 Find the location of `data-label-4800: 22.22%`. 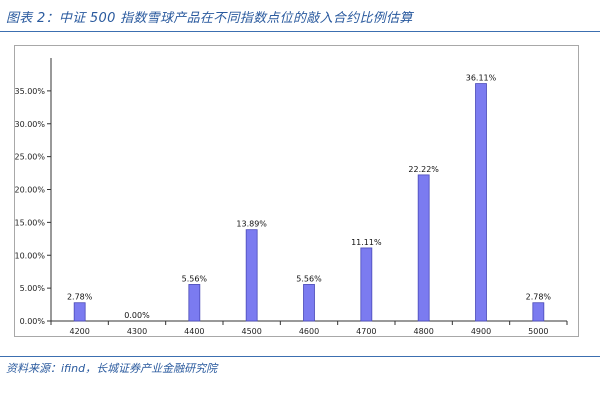

data-label-4800: 22.22% is located at coordinates (423, 169).